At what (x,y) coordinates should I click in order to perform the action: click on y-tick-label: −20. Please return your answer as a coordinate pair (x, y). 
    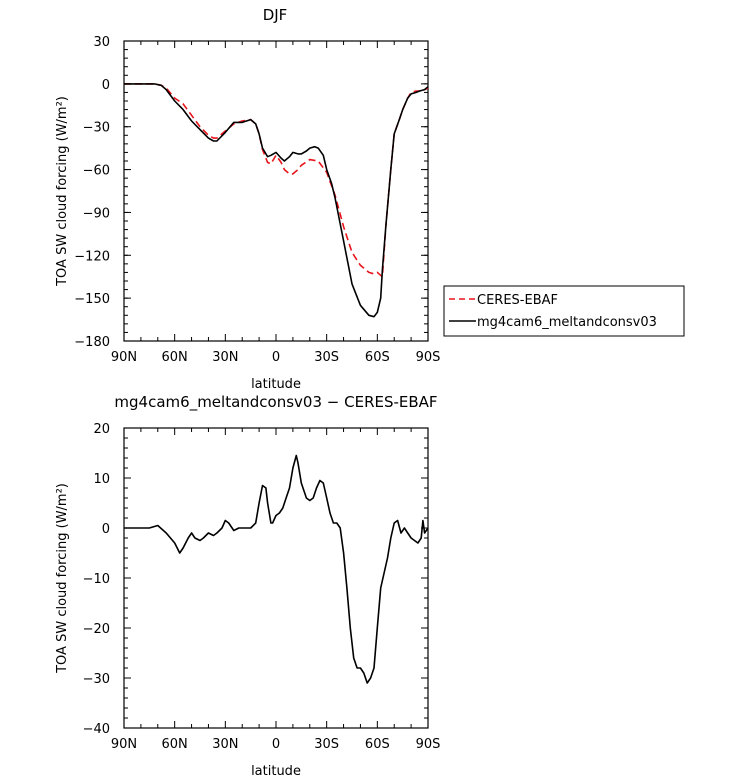
    Looking at the image, I should click on (96, 629).